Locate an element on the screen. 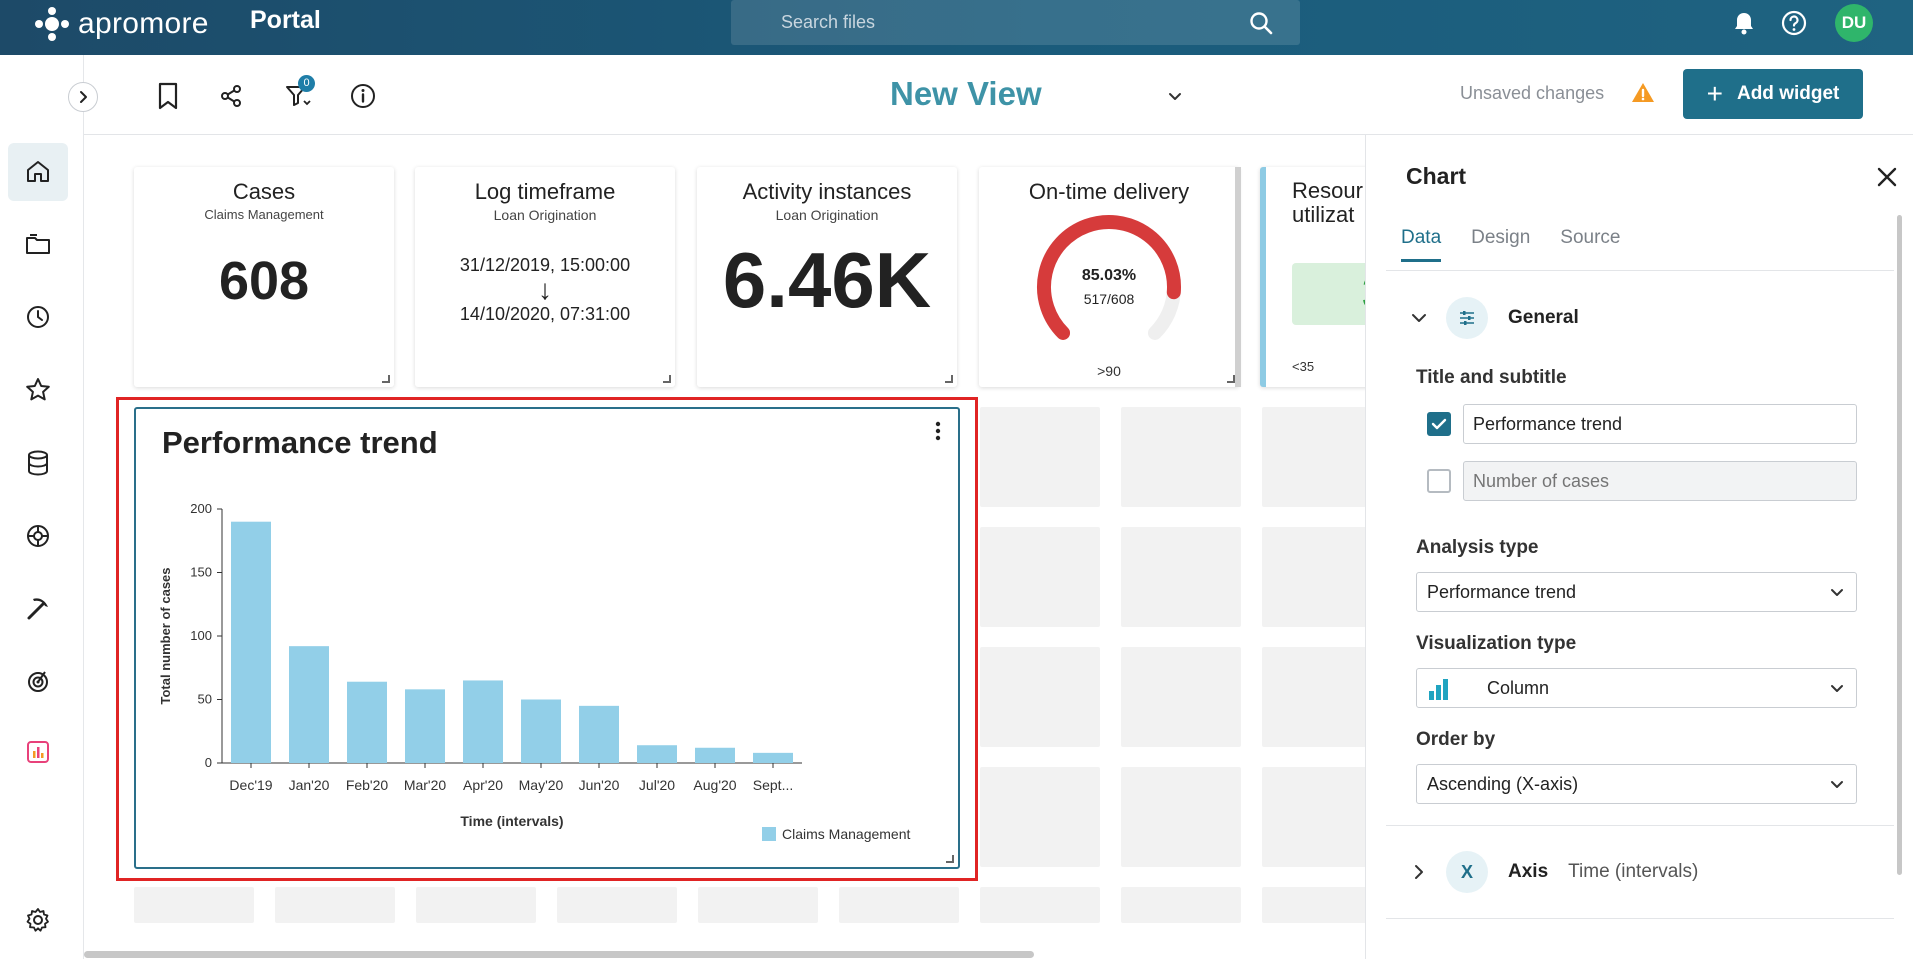 The image size is (1913, 959). search-input: Search files is located at coordinates (828, 22).